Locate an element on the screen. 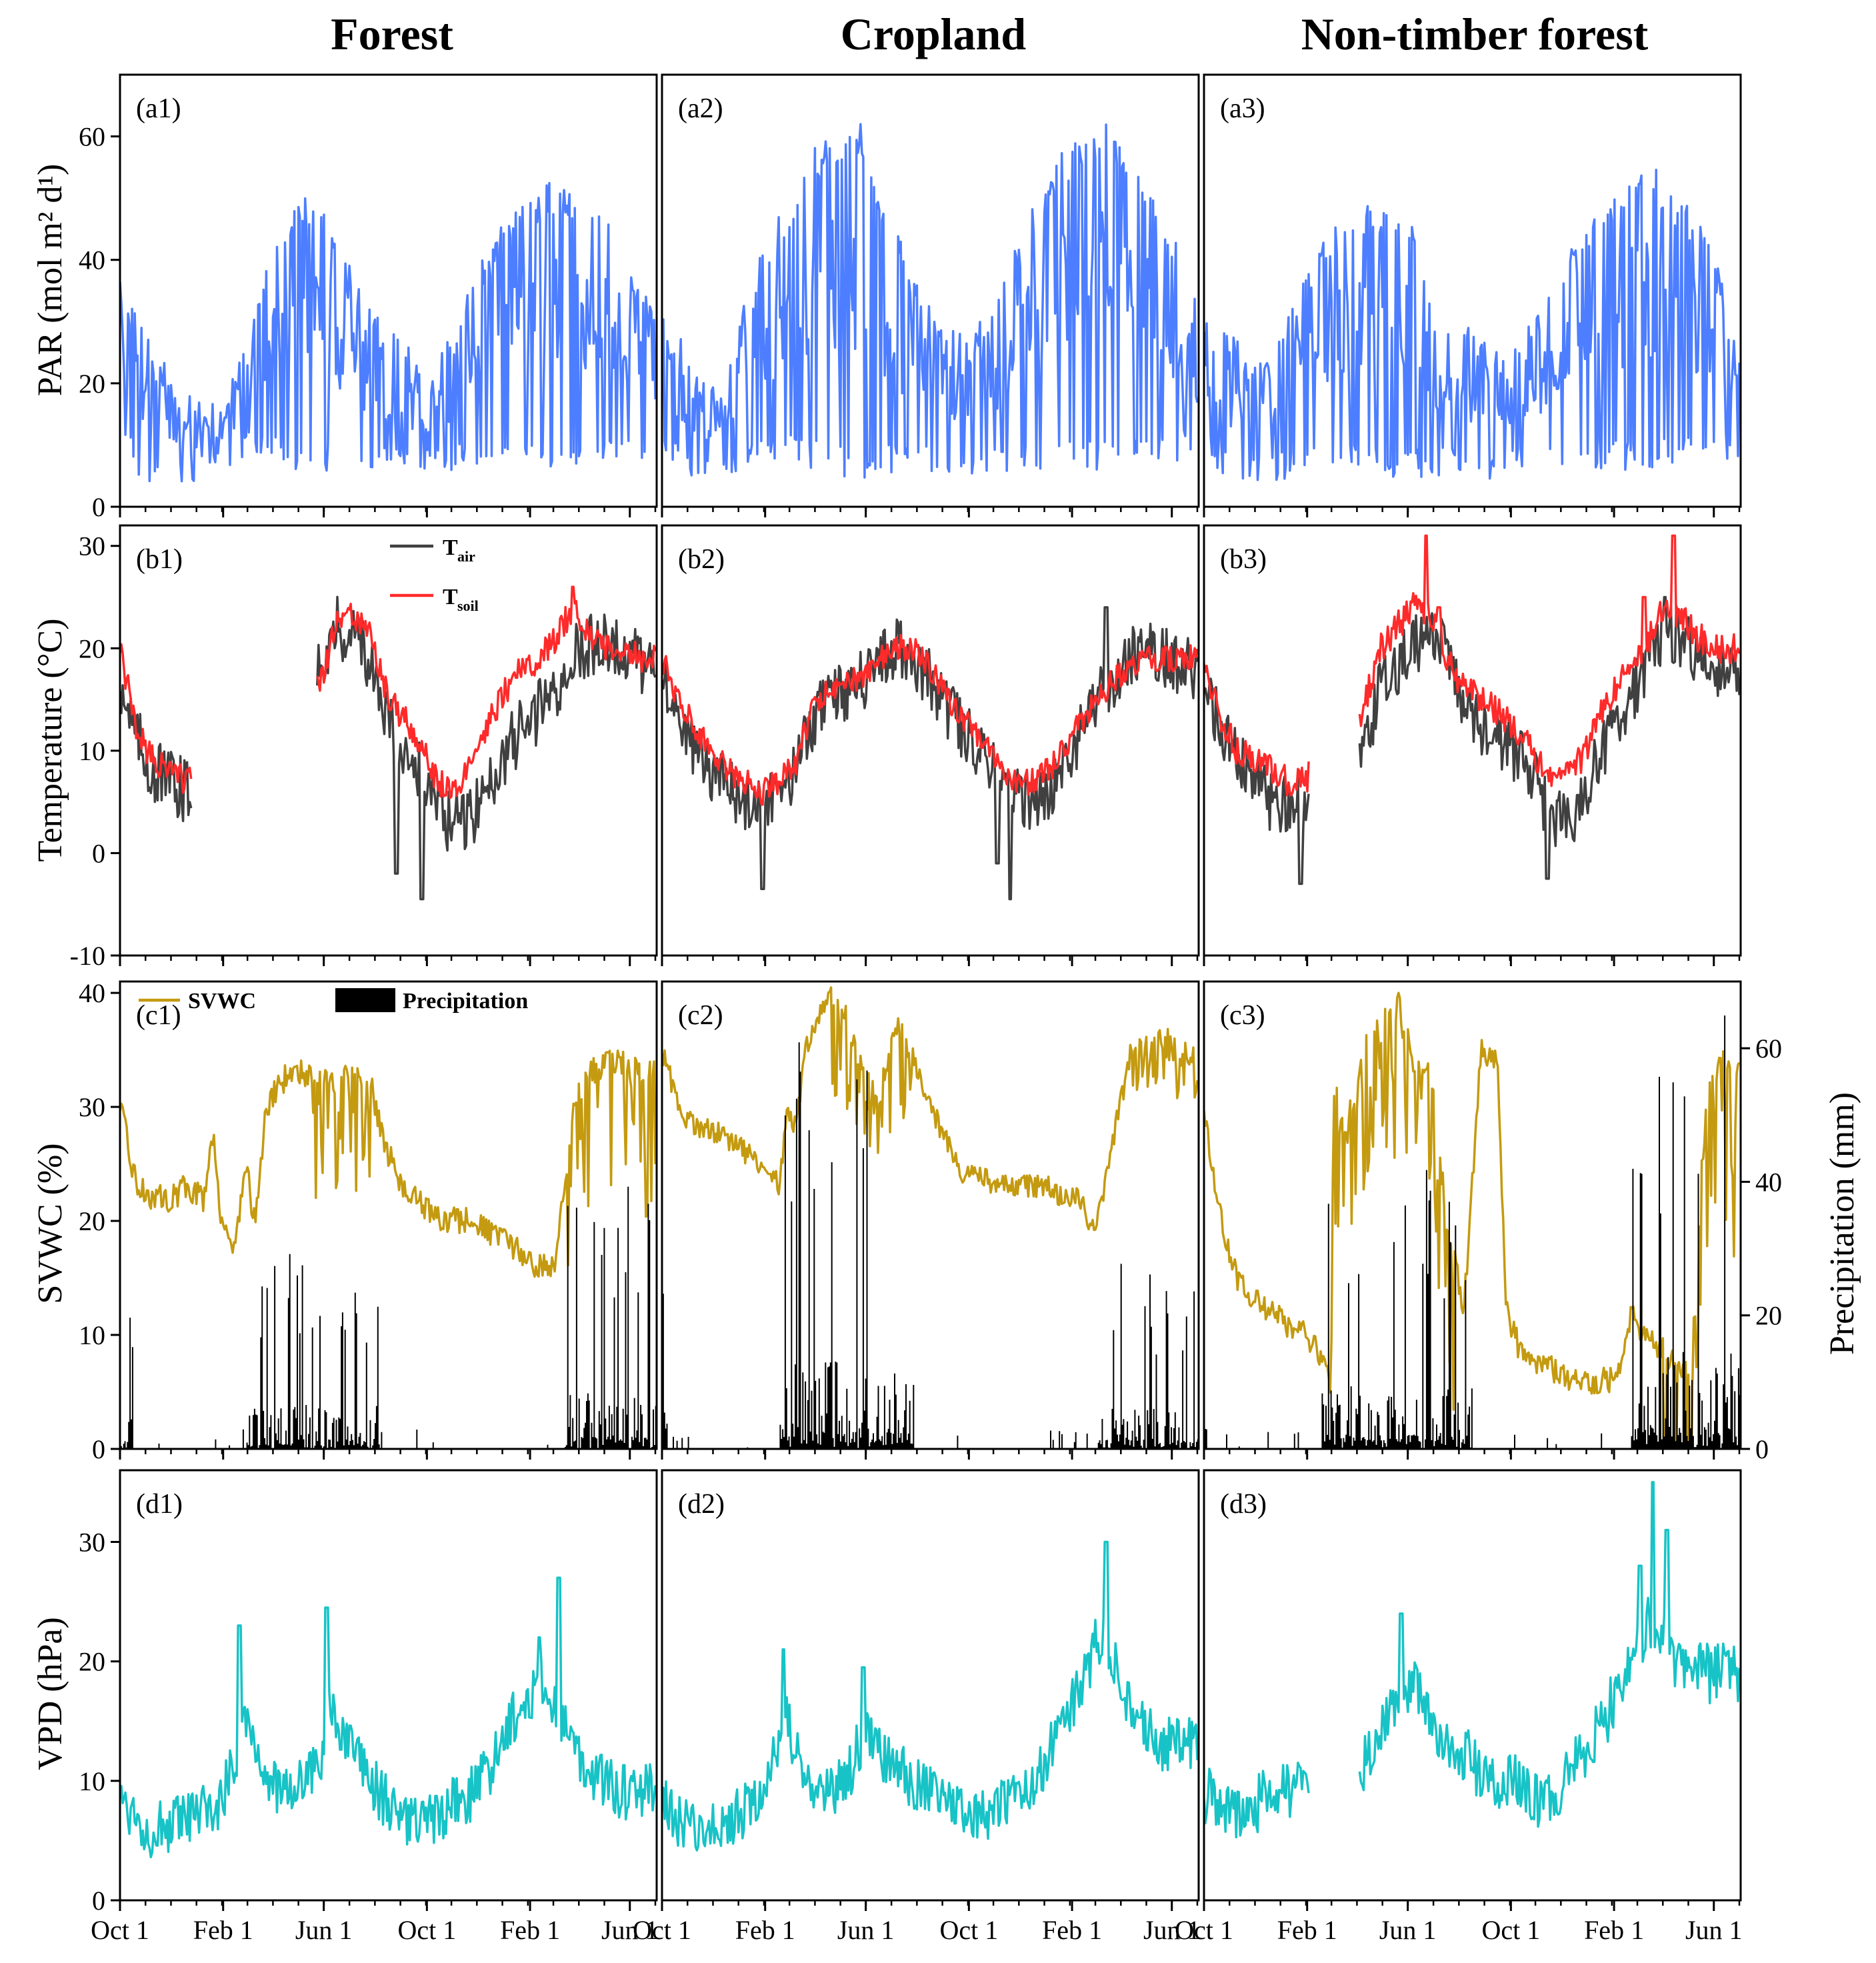 The width and height of the screenshot is (1876, 1963). panel-a2: (a2) is located at coordinates (930, 295).